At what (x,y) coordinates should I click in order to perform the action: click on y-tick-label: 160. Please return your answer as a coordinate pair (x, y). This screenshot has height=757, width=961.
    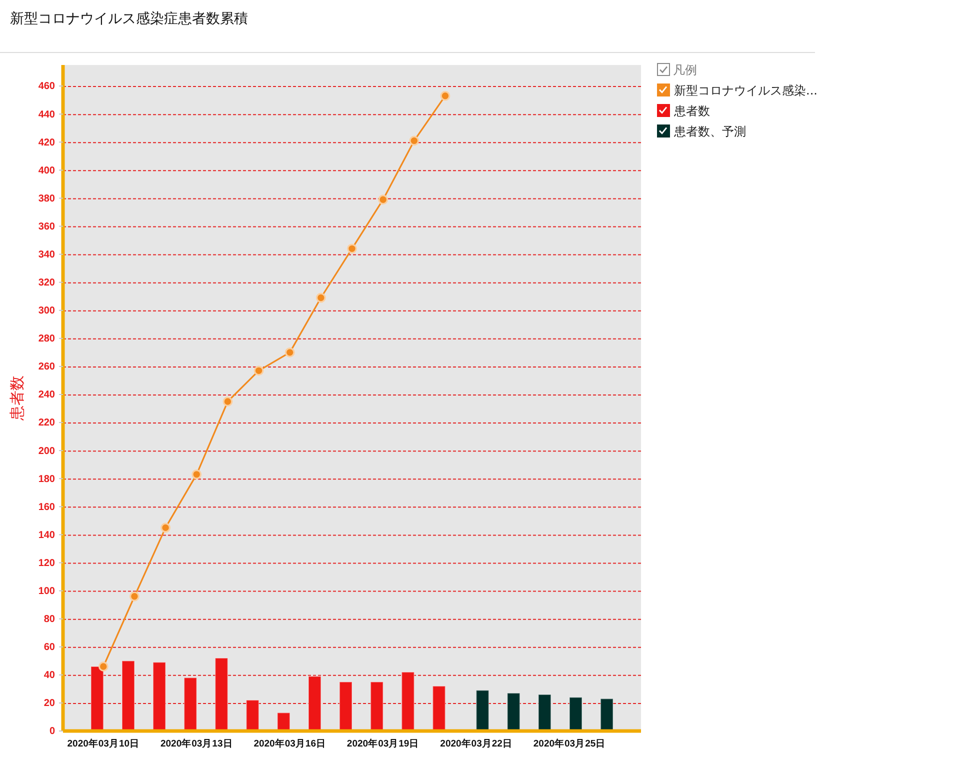
    Looking at the image, I should click on (47, 507).